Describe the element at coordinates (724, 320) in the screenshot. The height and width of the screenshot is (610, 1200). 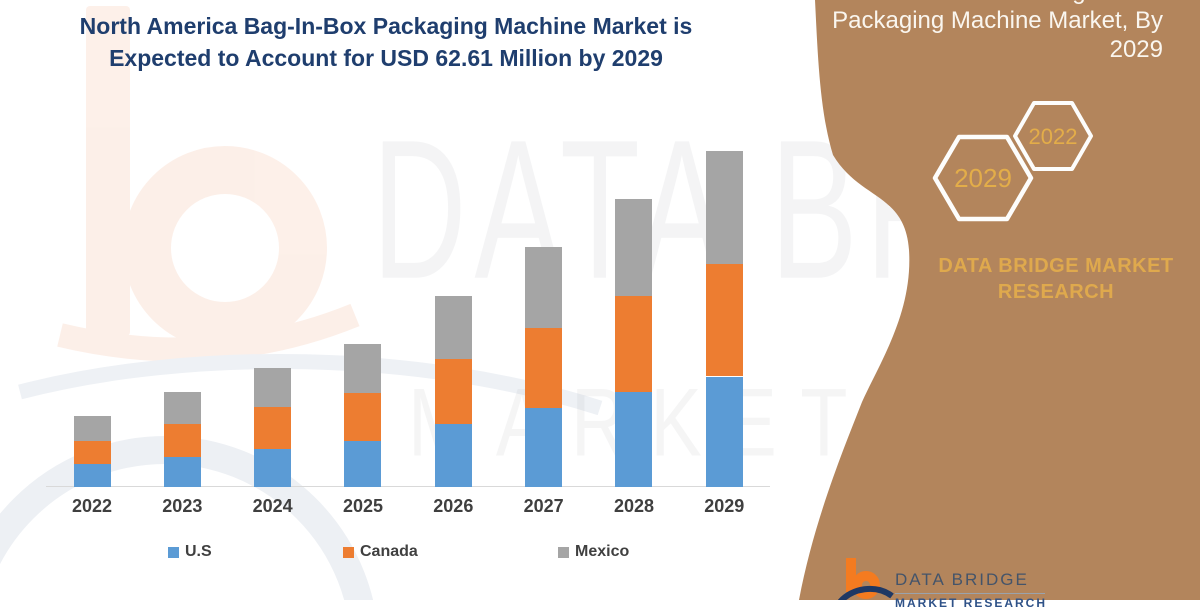
I see `bar-segment-canada-2029` at that location.